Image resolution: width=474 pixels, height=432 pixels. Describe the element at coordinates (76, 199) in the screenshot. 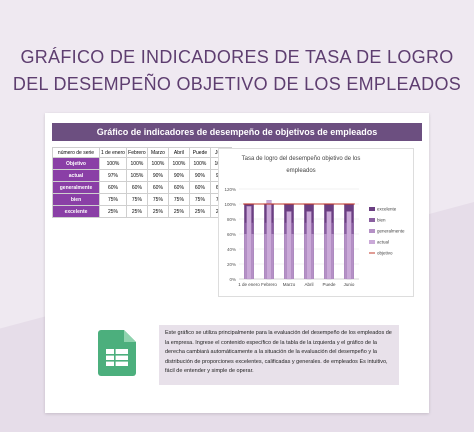

I see `row-label: bien` at that location.